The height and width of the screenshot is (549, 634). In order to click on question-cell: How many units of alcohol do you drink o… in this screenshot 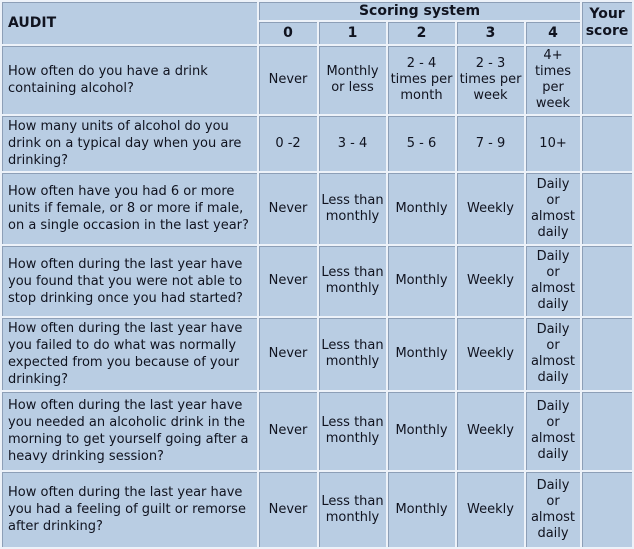, I will do `click(129, 143)`.